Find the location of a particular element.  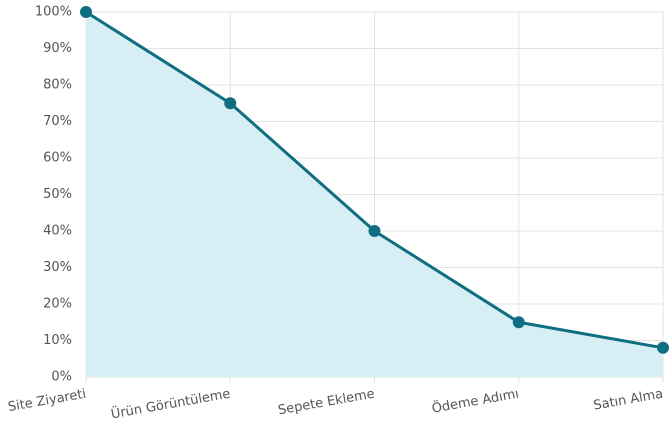

x-tick-label: Sepete Ekleme is located at coordinates (326, 403).